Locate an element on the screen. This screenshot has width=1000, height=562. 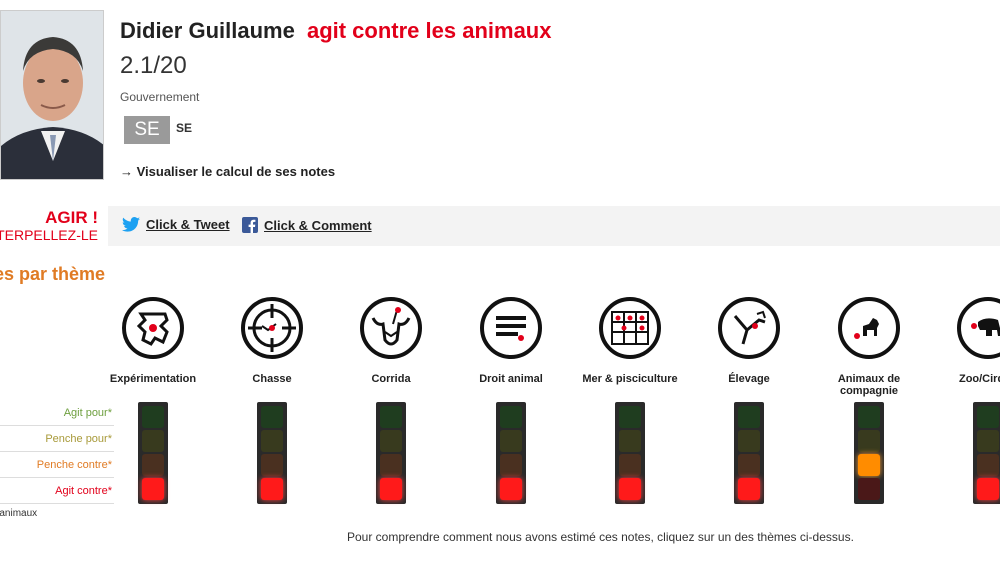
theme-zoo-cirque: Zoo/Cirque is located at coordinates (964, 340).